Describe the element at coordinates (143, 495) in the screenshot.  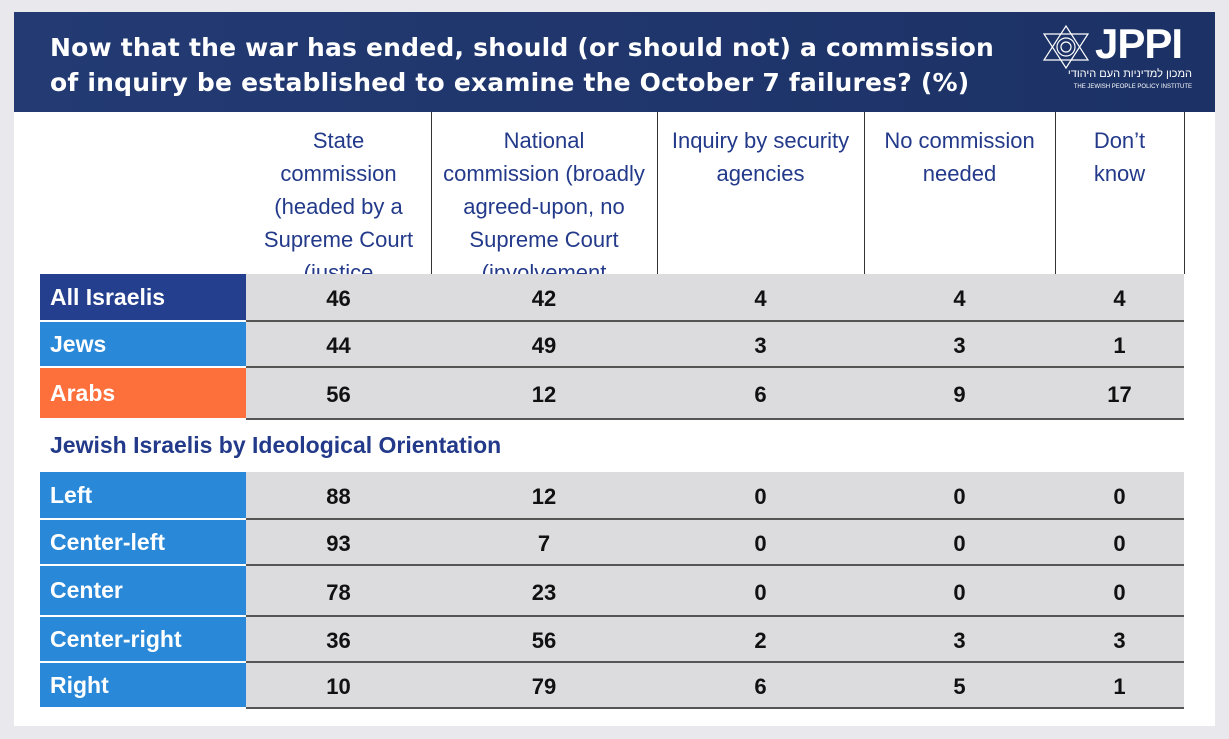
I see `row-label: Left` at that location.